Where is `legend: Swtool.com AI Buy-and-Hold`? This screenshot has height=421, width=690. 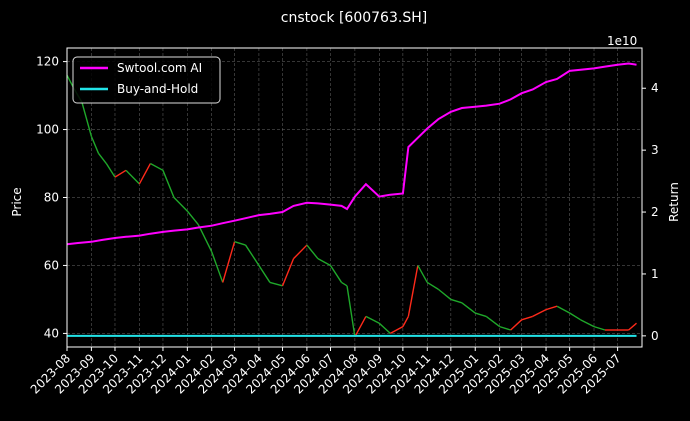 legend: Swtool.com AI Buy-and-Hold is located at coordinates (146, 80).